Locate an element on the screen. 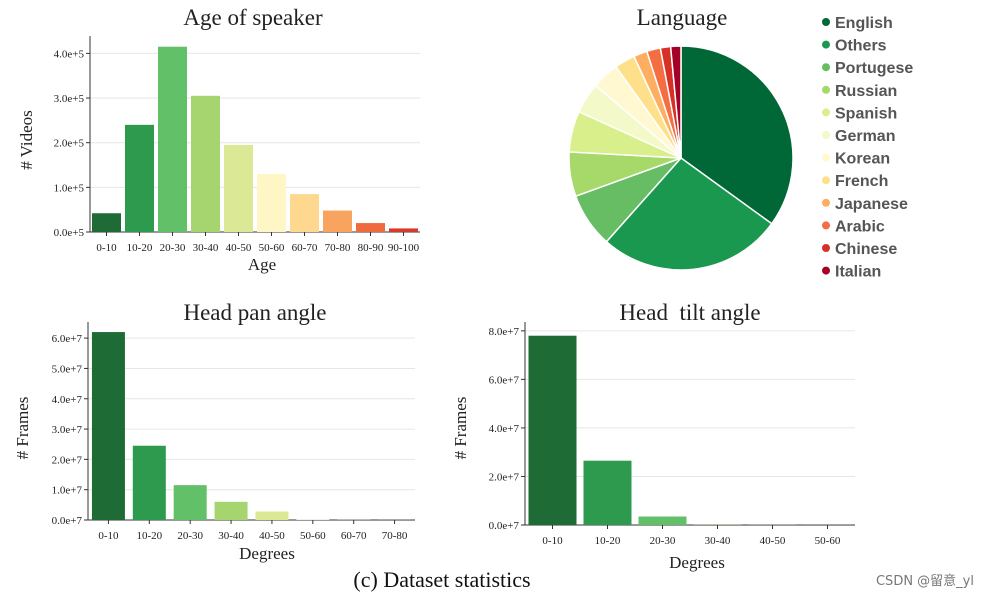 Image resolution: width=990 pixels, height=596 pixels. tilt-xtick-label-40-50: 40-50 is located at coordinates (773, 541).